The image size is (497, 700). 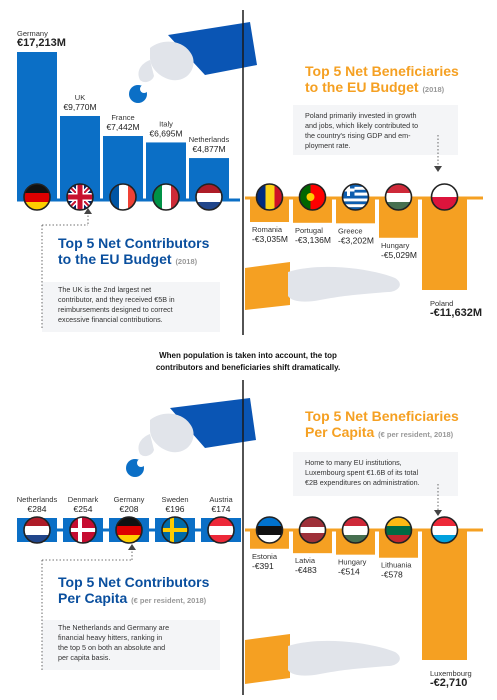 What do you see at coordinates (270, 239) in the screenshot?
I see `value-label: -€3,035M` at bounding box center [270, 239].